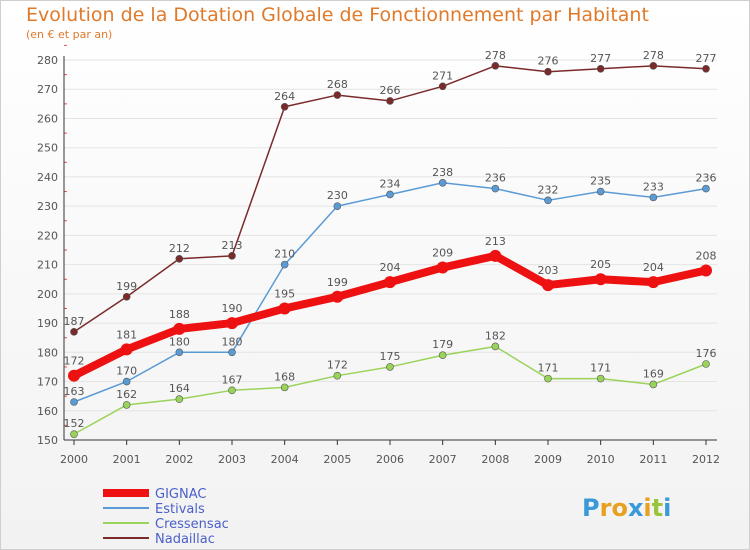  What do you see at coordinates (636, 508) in the screenshot?
I see `logo-letter: x` at bounding box center [636, 508].